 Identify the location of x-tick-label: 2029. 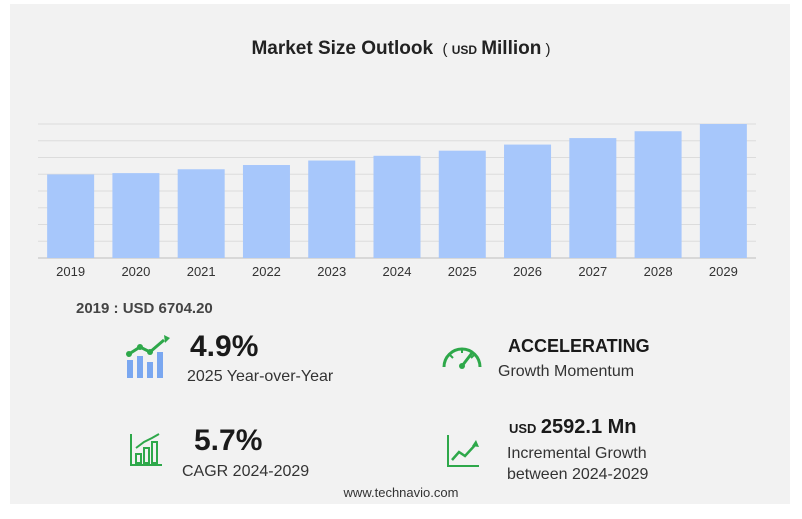
(723, 271).